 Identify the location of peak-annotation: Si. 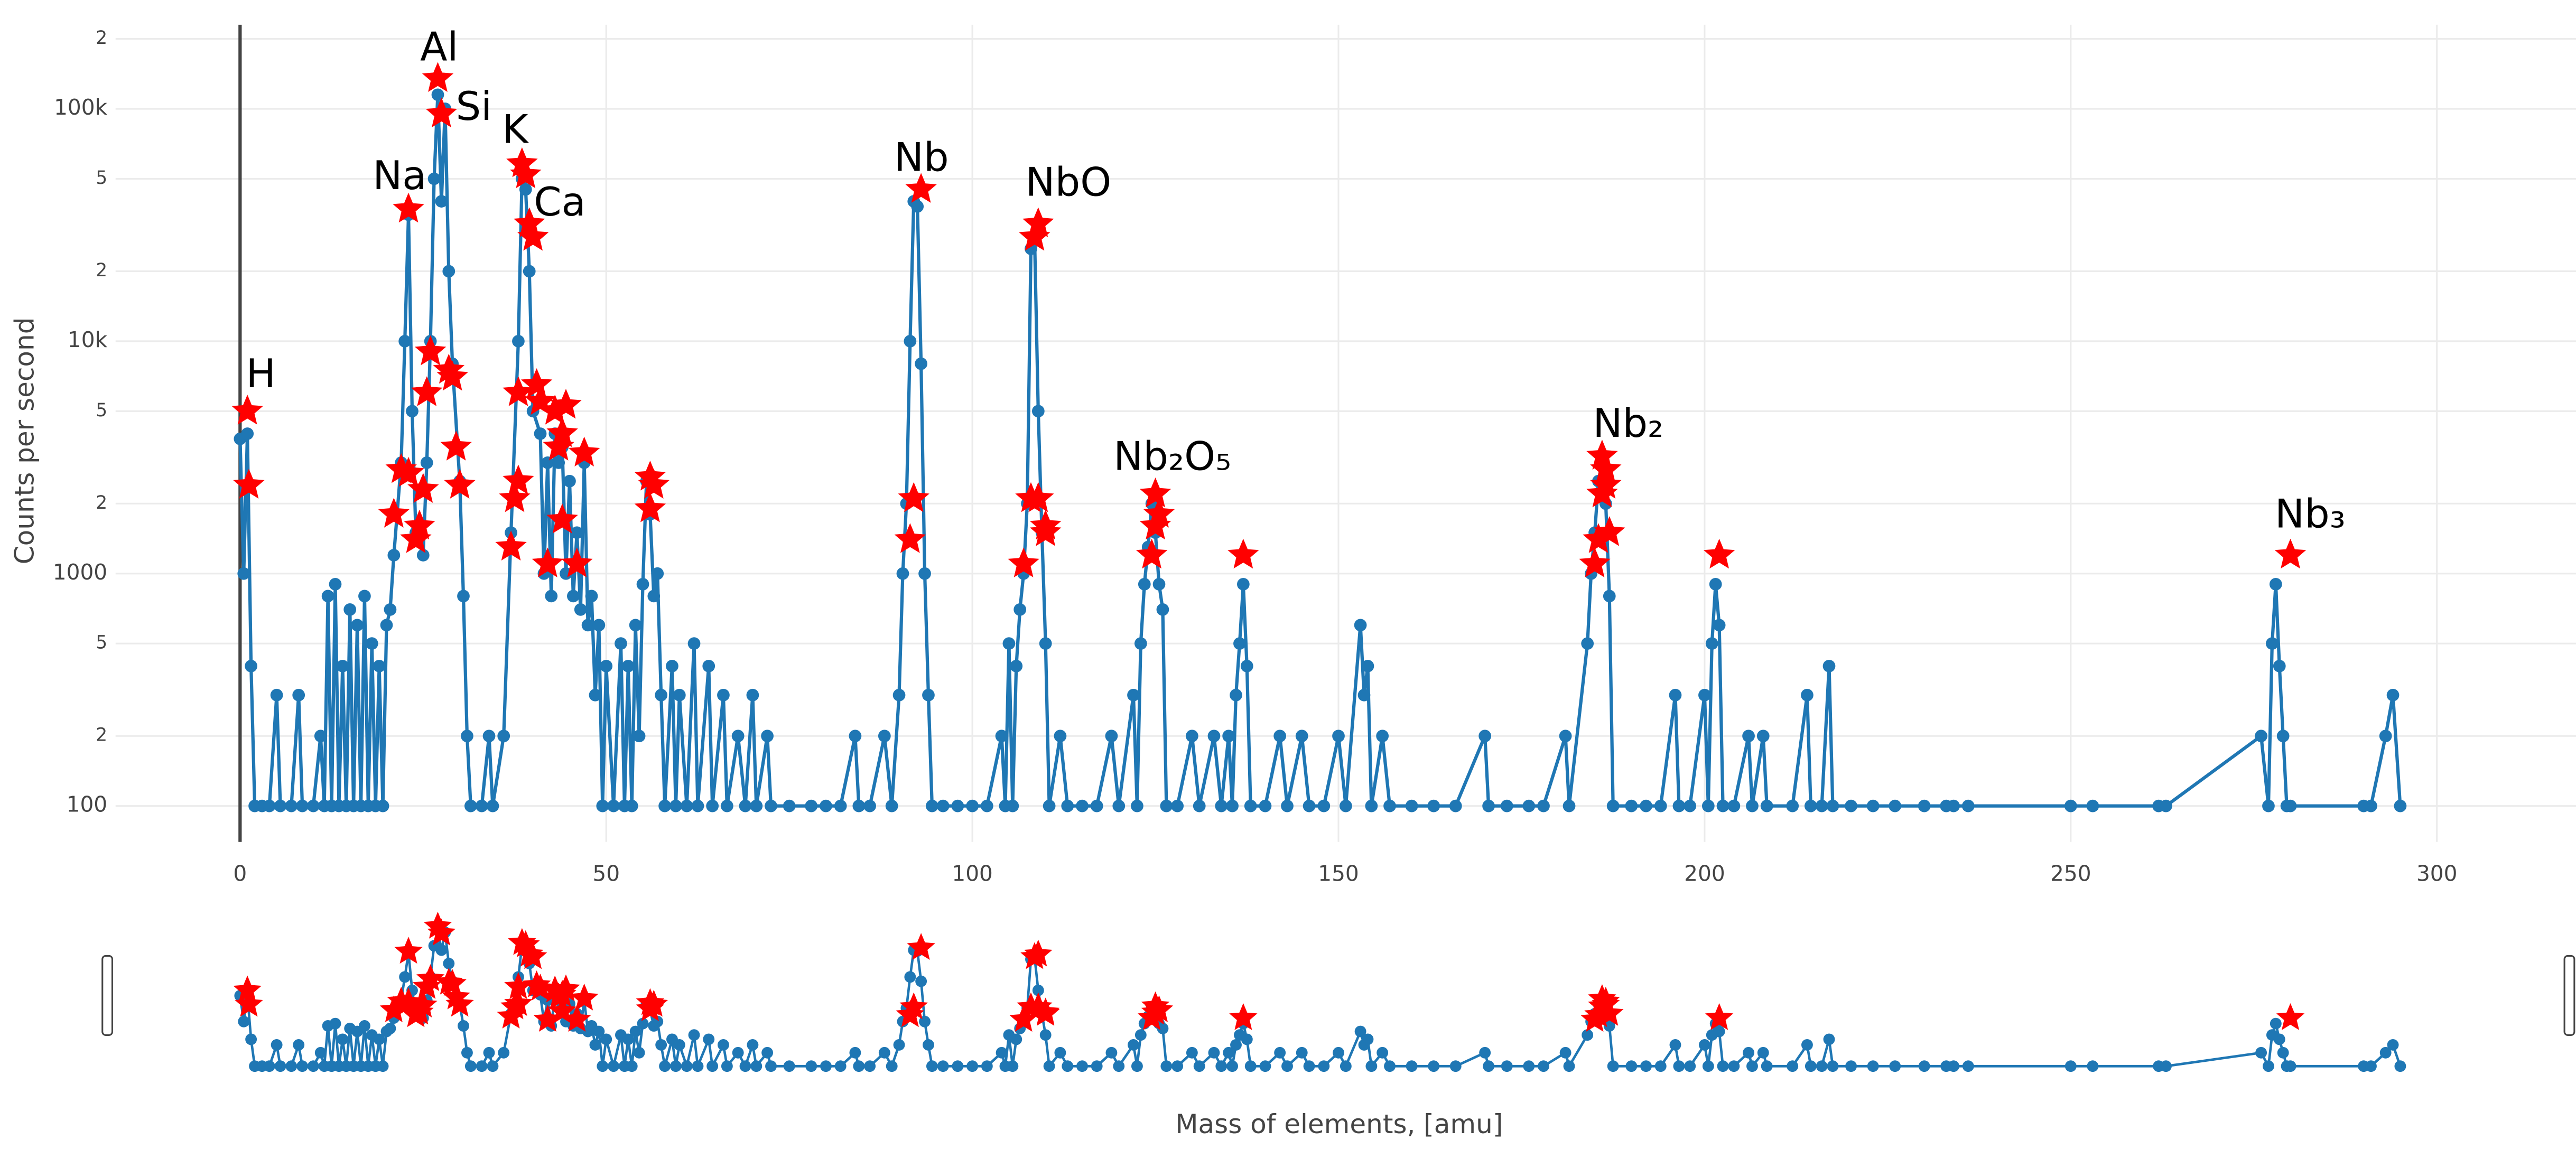
(474, 106).